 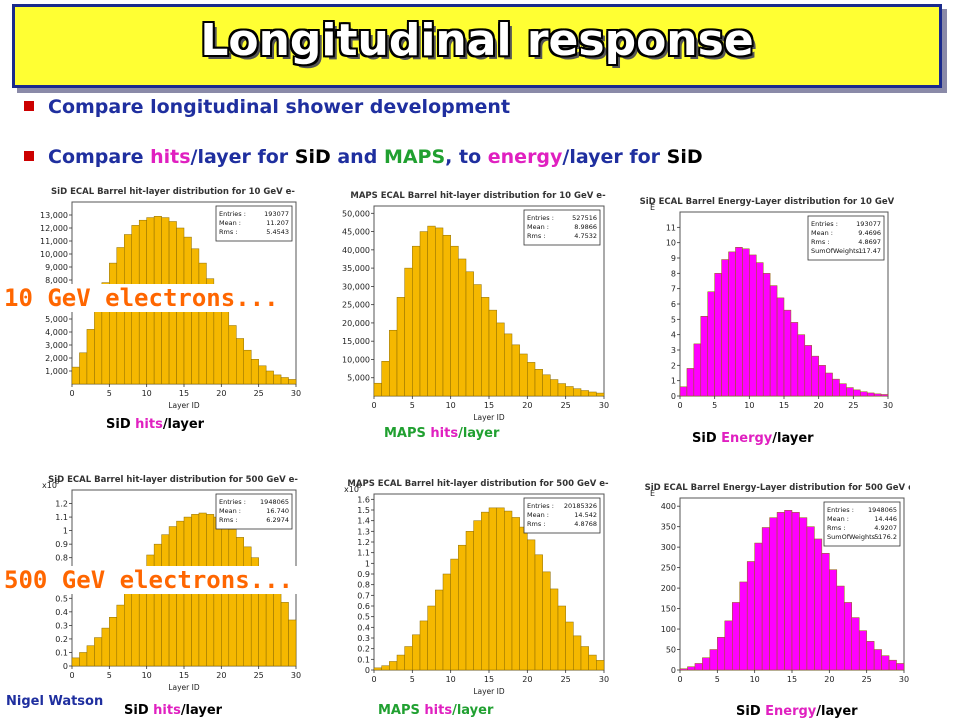 I want to click on y-tick-label: 0.1, so click(x=363, y=659).